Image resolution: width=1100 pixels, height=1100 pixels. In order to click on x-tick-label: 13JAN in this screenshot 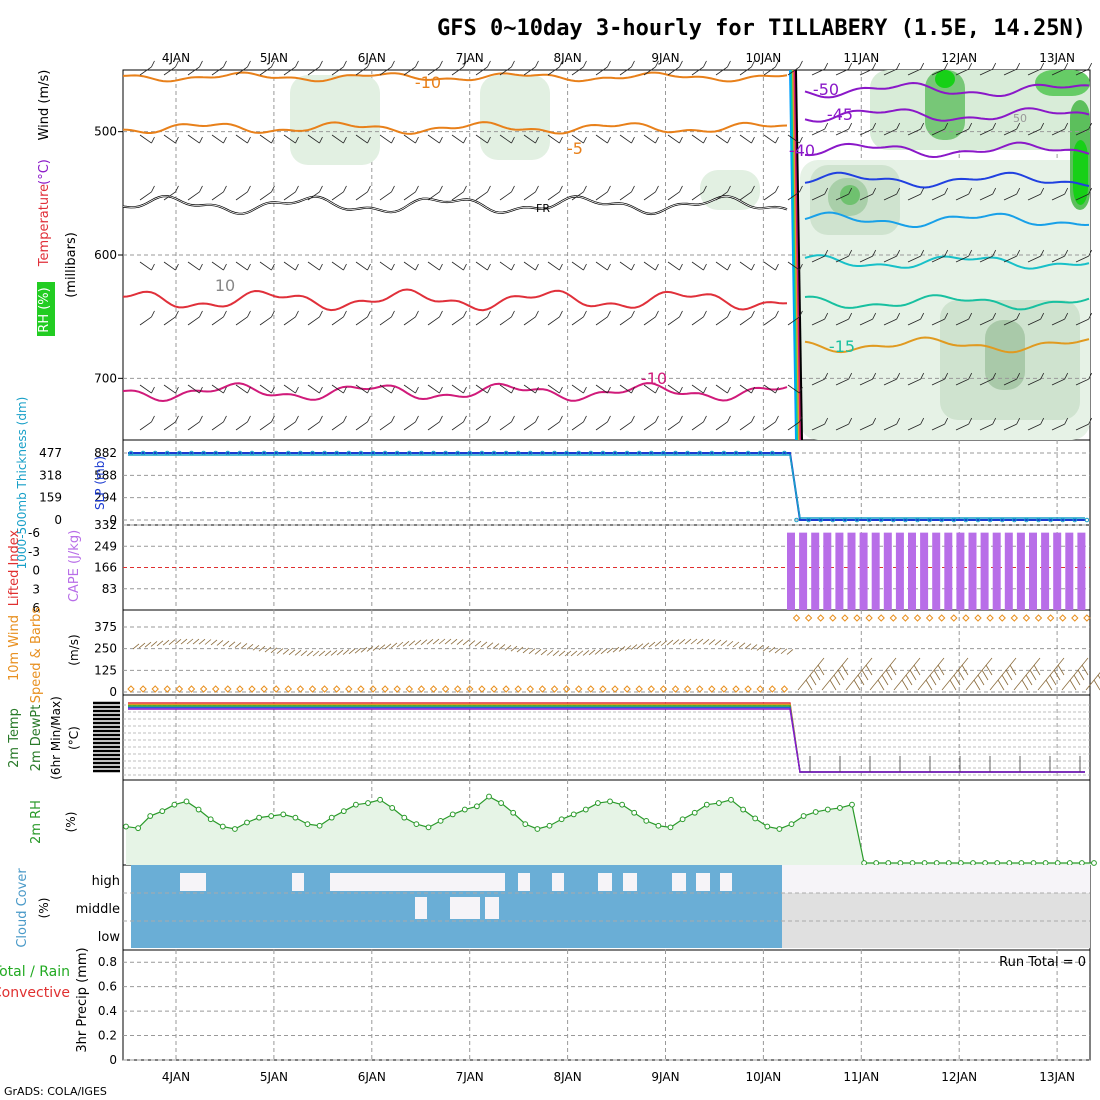, I will do `click(1057, 1077)`.